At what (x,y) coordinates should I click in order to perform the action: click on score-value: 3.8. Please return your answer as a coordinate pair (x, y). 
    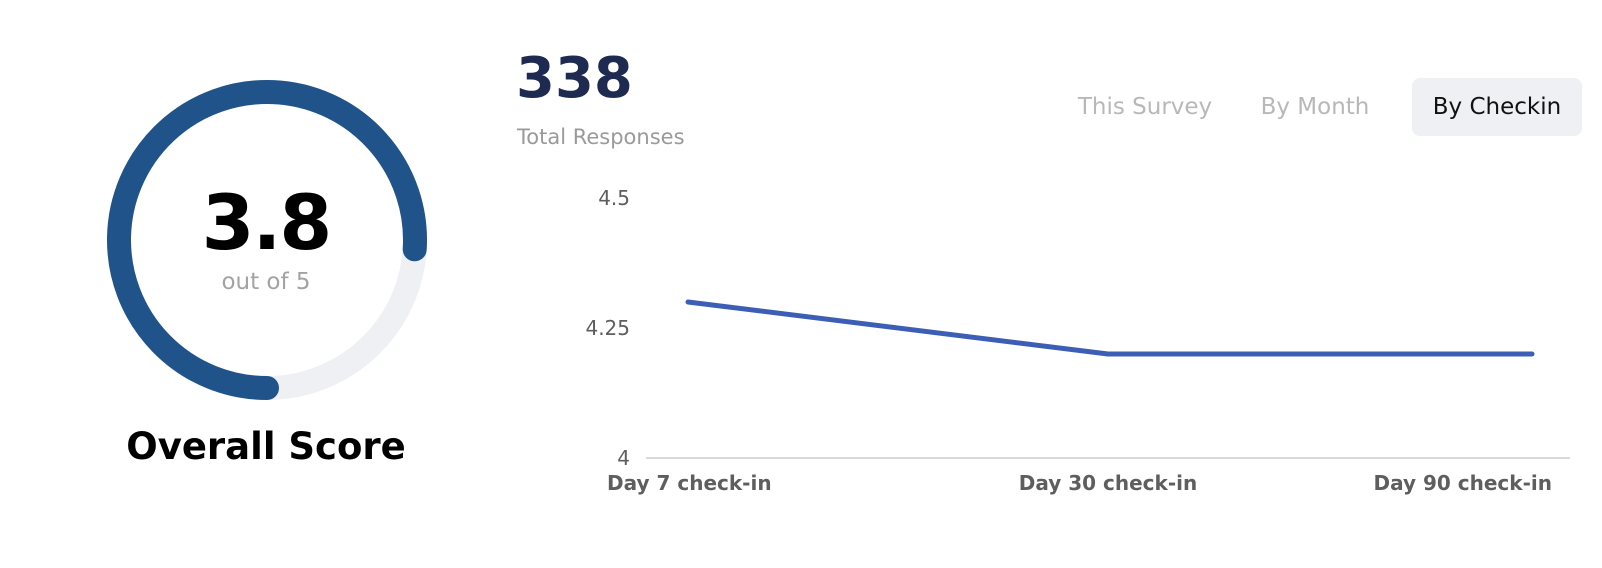
    Looking at the image, I should click on (267, 222).